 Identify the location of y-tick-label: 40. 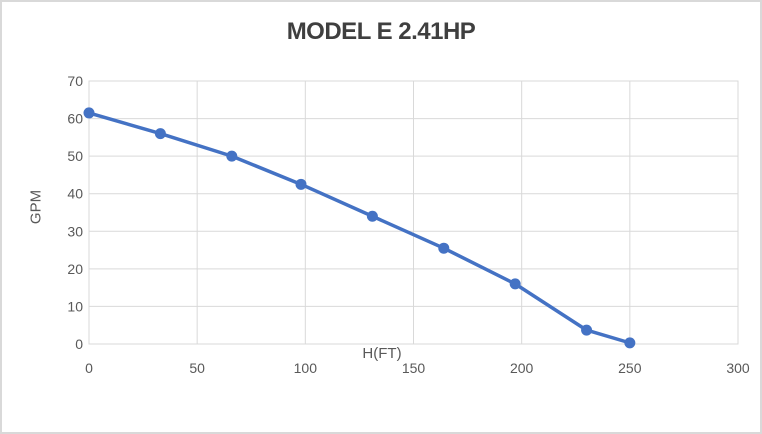
(75, 194).